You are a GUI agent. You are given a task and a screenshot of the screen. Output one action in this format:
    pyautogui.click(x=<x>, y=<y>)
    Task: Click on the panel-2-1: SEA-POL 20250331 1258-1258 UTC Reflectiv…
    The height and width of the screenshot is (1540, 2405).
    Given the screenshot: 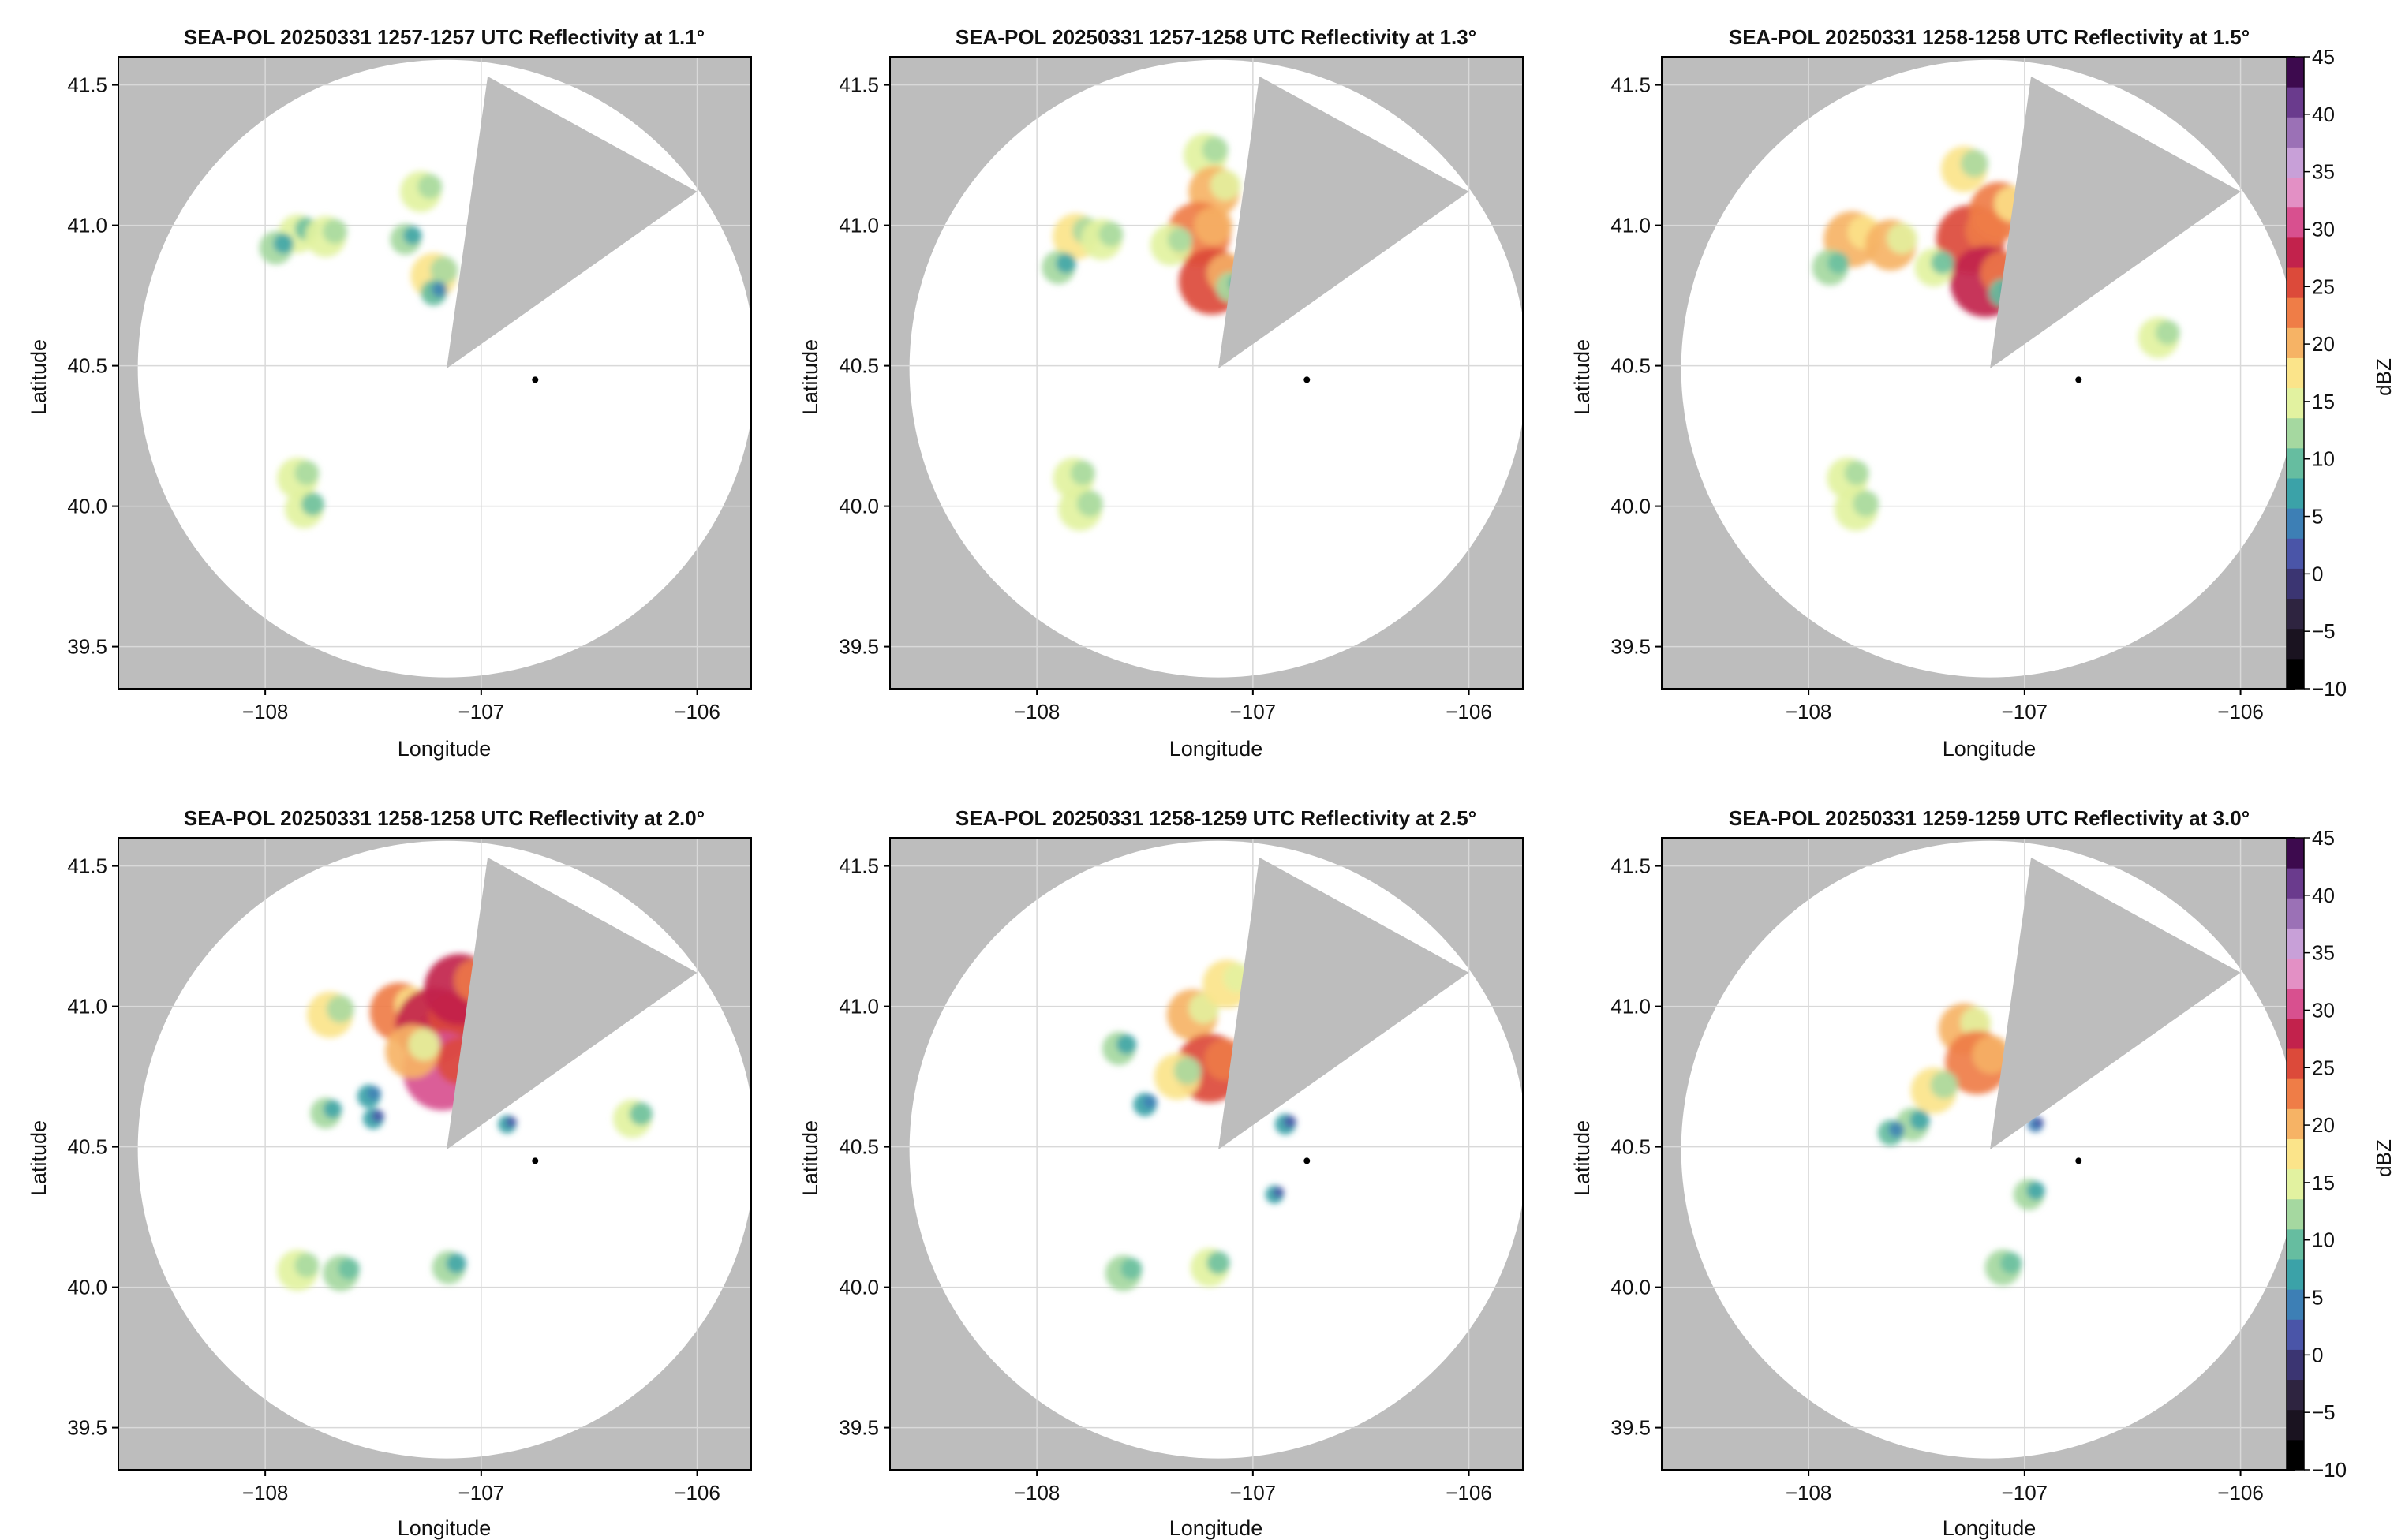 What is the action you would take?
    pyautogui.click(x=389, y=1173)
    